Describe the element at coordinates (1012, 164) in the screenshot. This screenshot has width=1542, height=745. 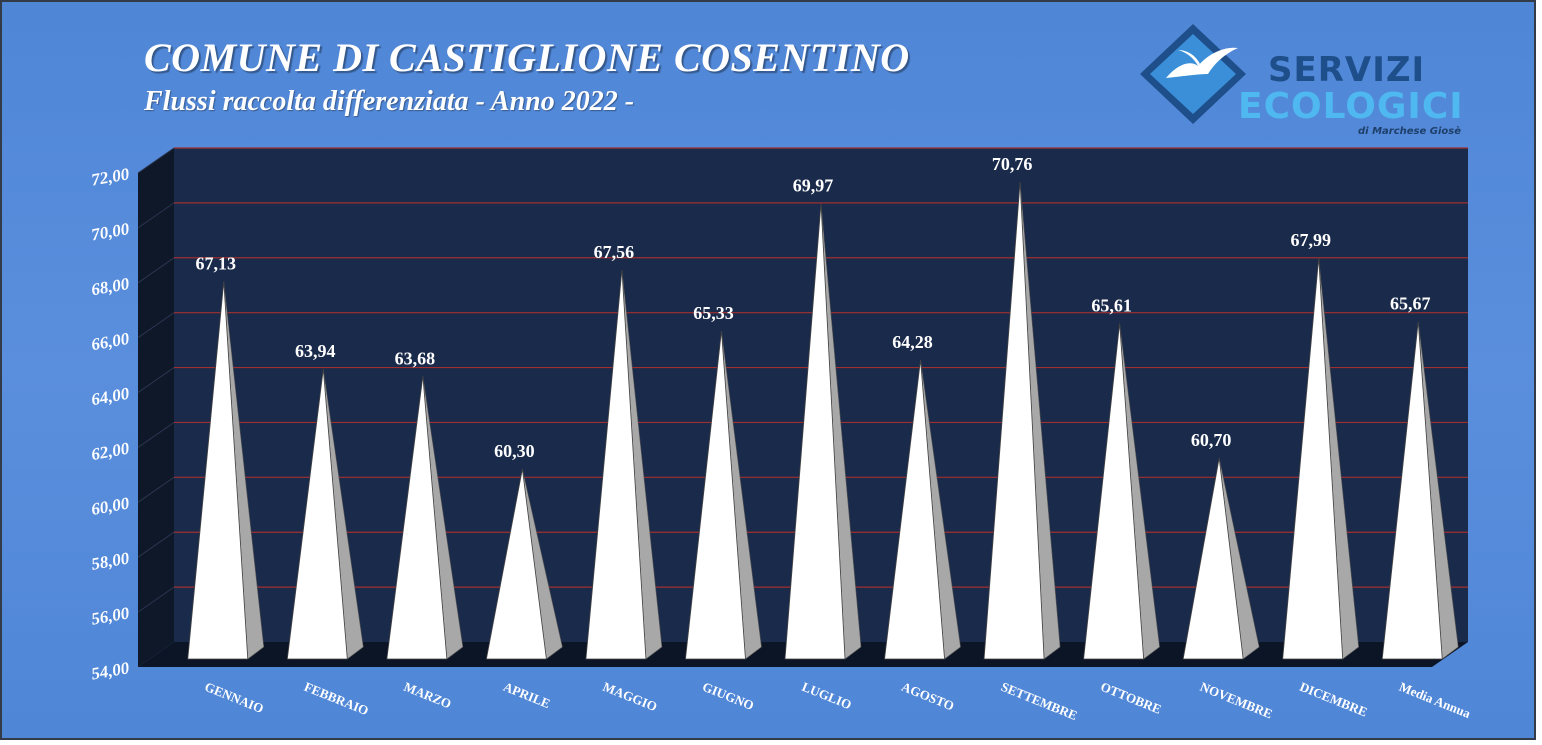
I see `data-label: 70,76` at that location.